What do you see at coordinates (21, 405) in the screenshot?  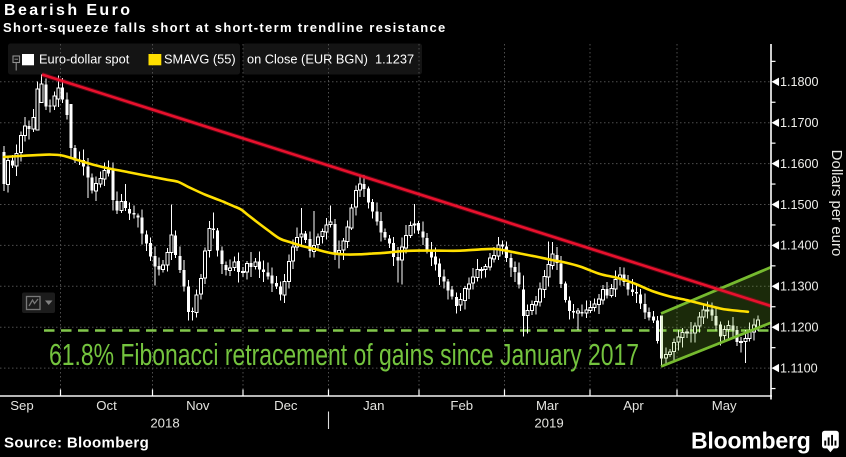 I see `svg-text: Sep` at bounding box center [21, 405].